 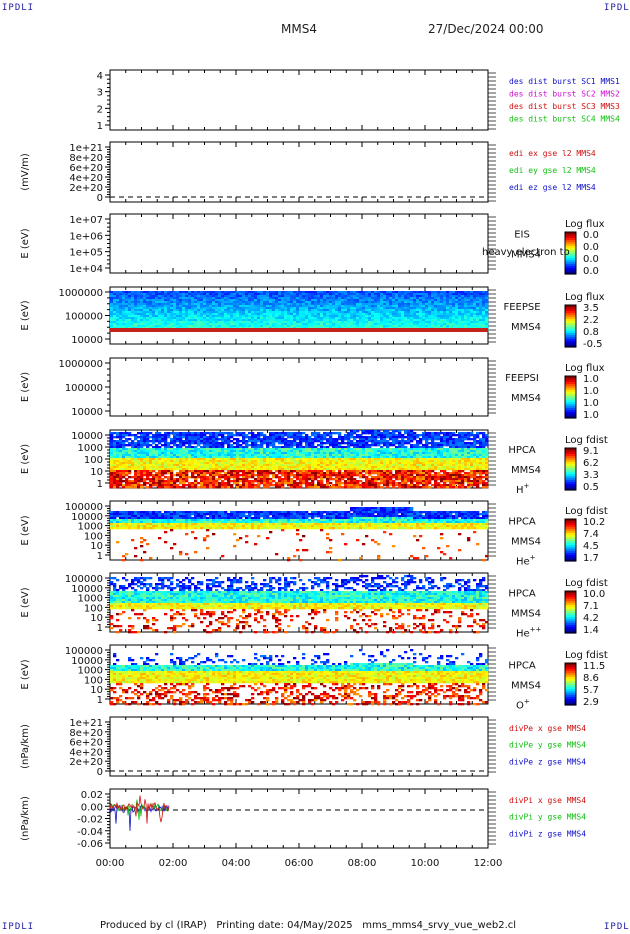 I want to click on y-tick-label: 1e+06, so click(x=86, y=236).